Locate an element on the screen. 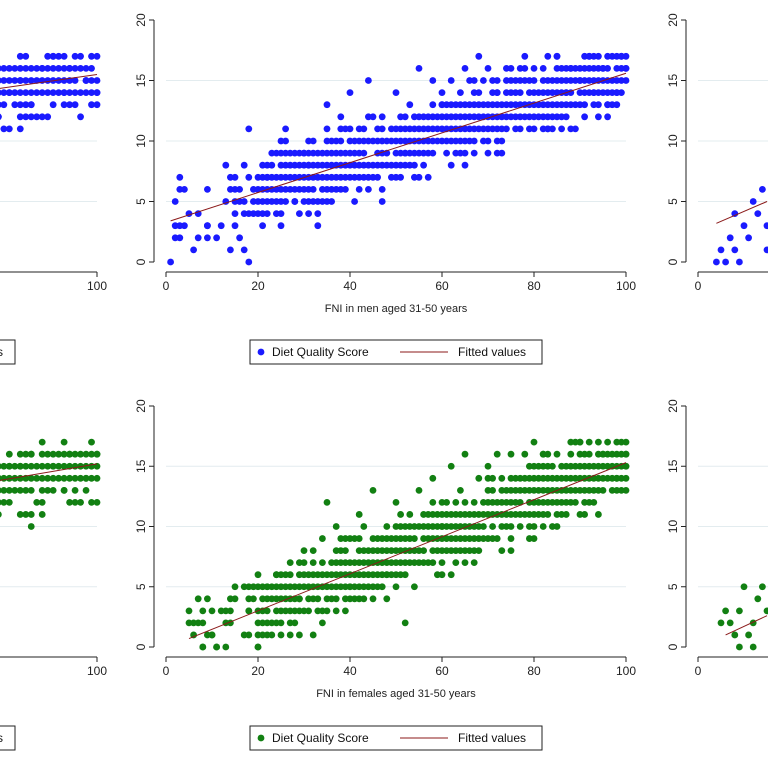 The image size is (768, 768). x-axis-title: FNI in men aged 31-50 years is located at coordinates (396, 309).